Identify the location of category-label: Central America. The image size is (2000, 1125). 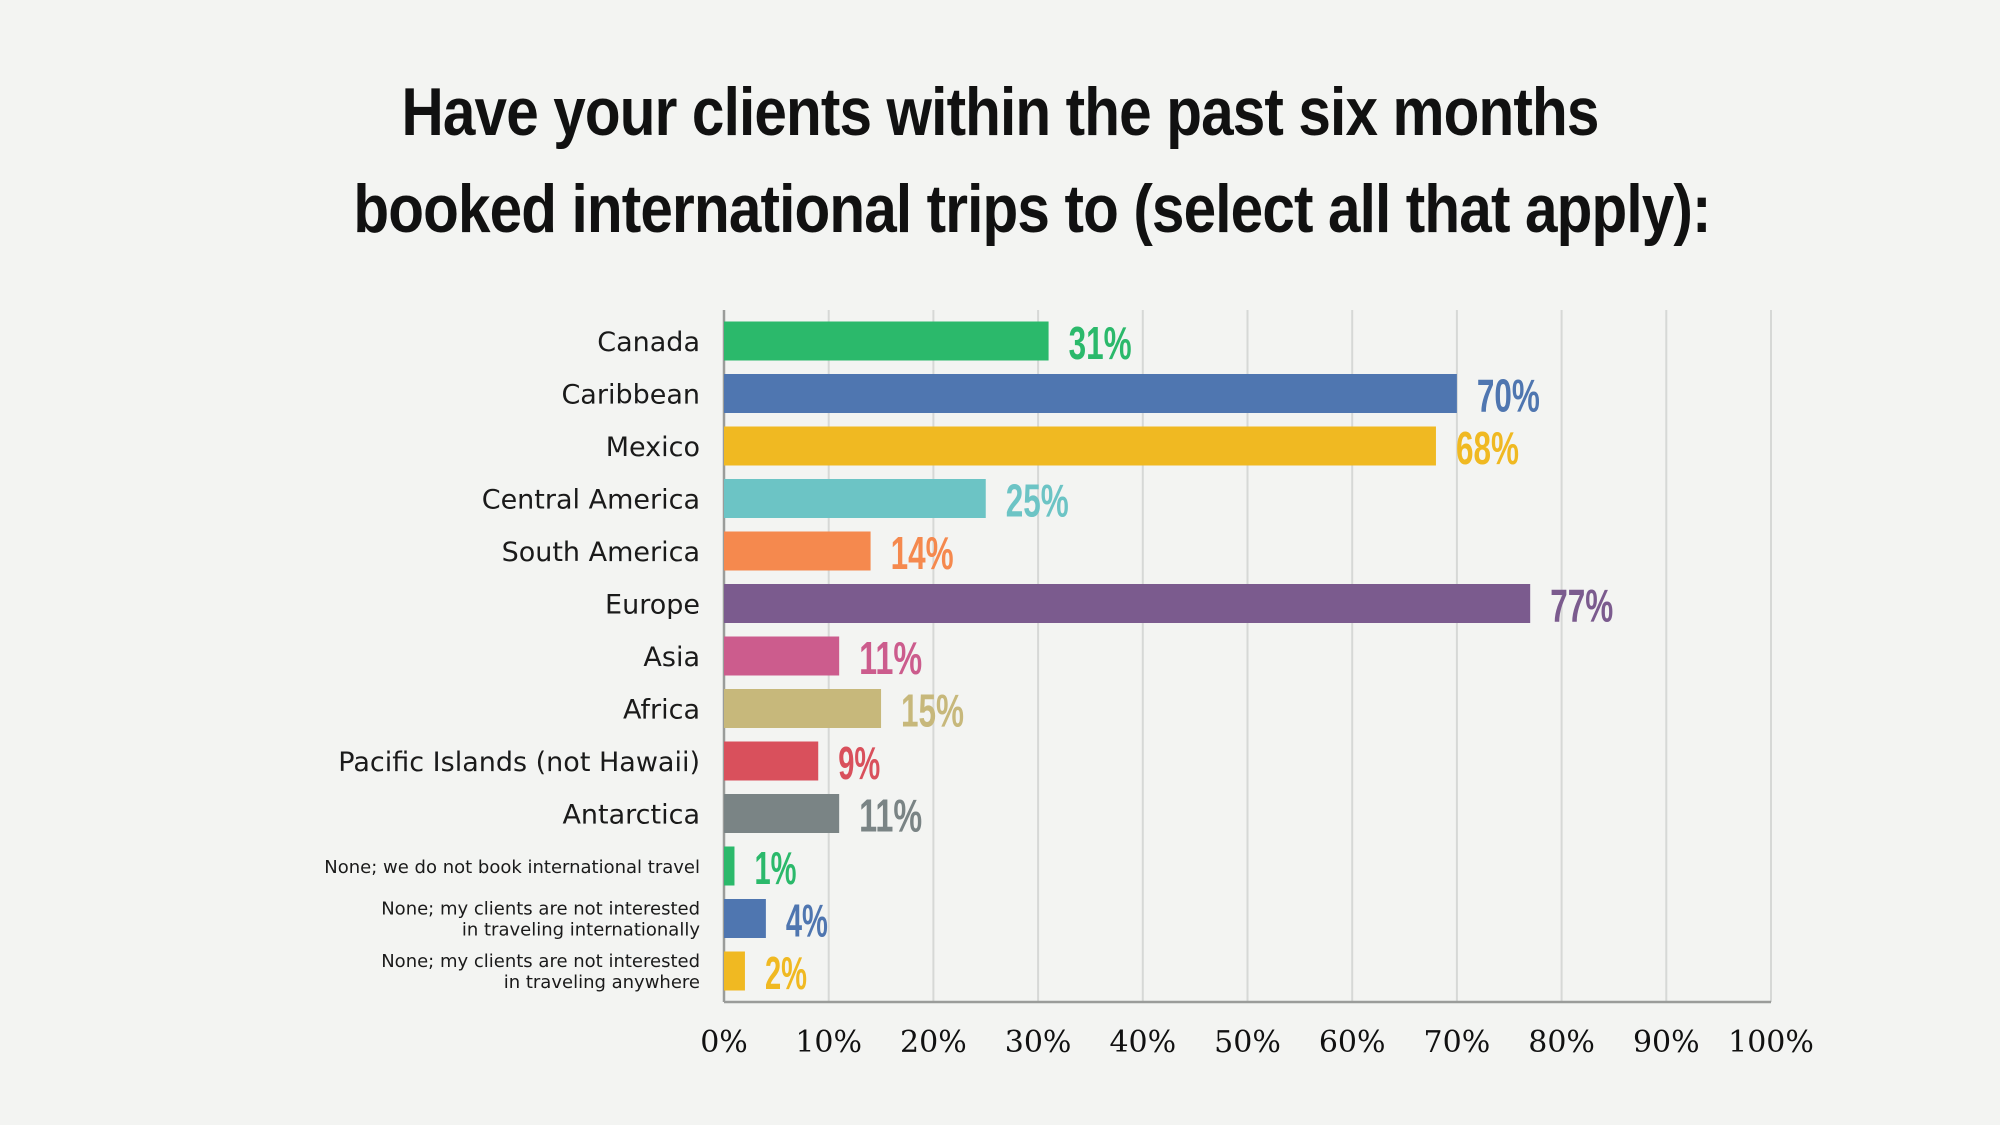
(591, 500).